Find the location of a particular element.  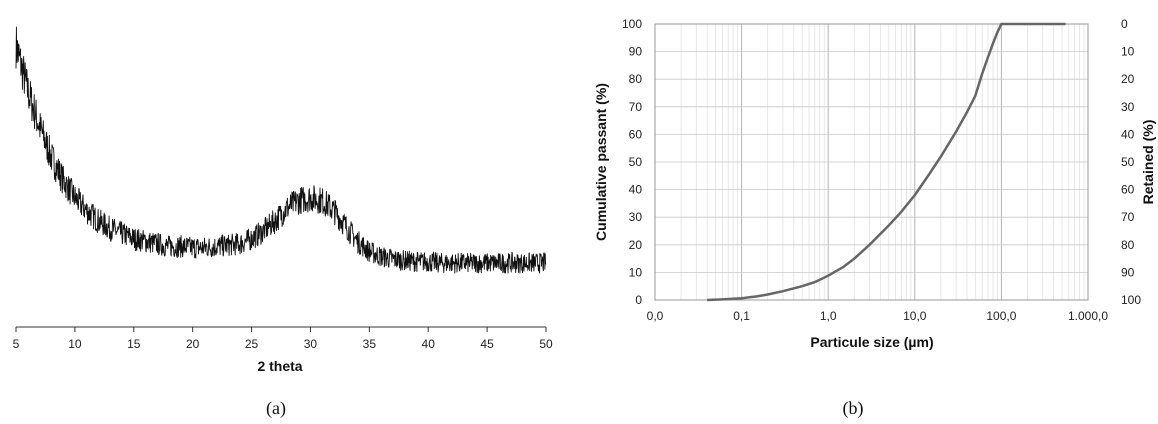

y-tick-label-left: 10 is located at coordinates (636, 272).